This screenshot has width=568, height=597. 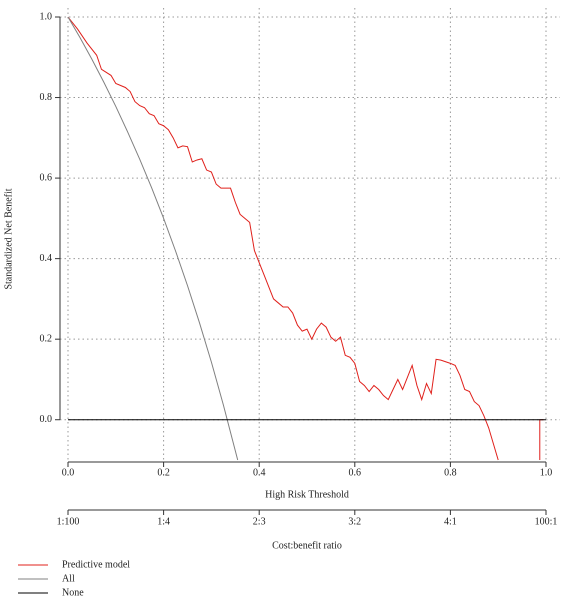 What do you see at coordinates (68, 472) in the screenshot?
I see `x-tick-label: 0.0` at bounding box center [68, 472].